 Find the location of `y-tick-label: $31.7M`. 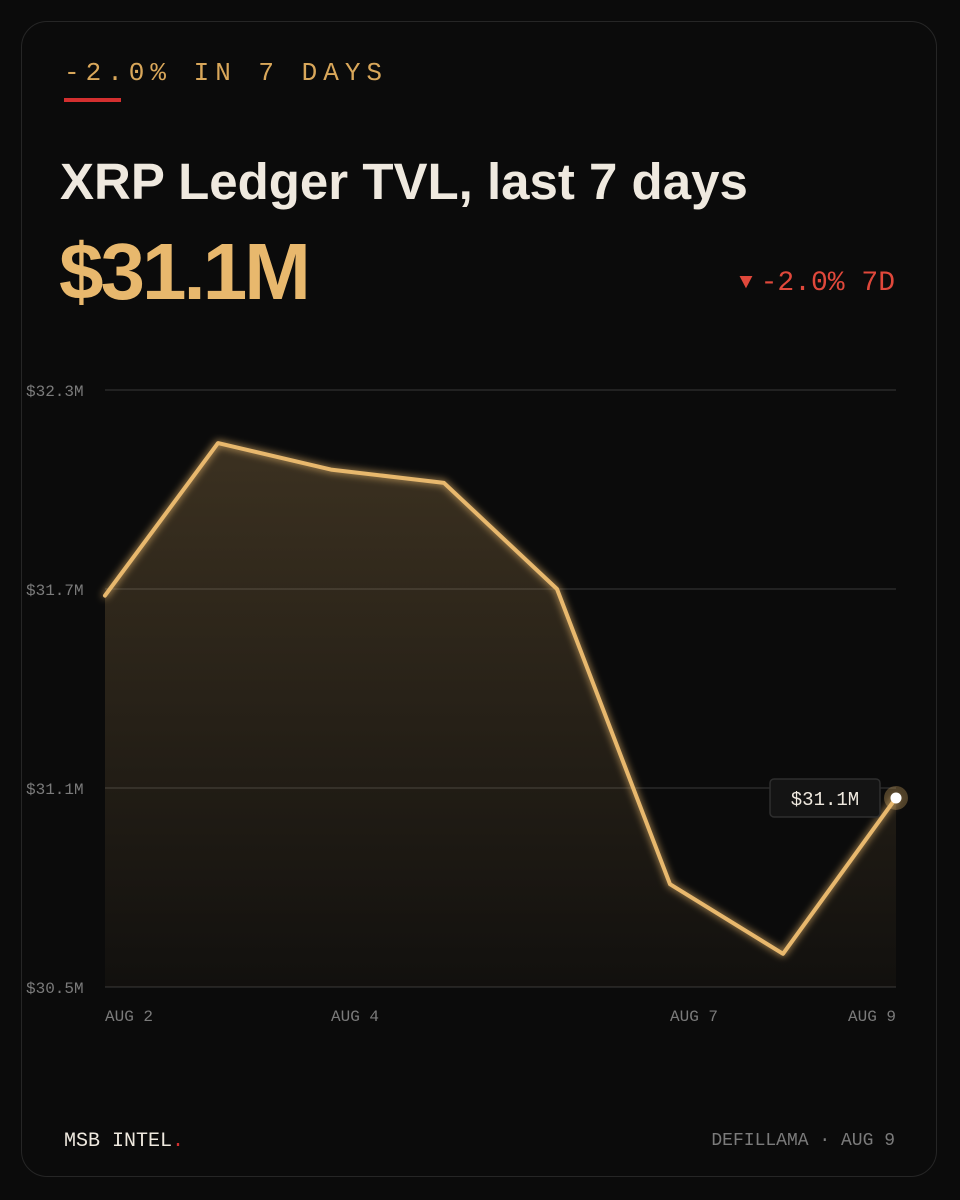

y-tick-label: $31.7M is located at coordinates (55, 591).